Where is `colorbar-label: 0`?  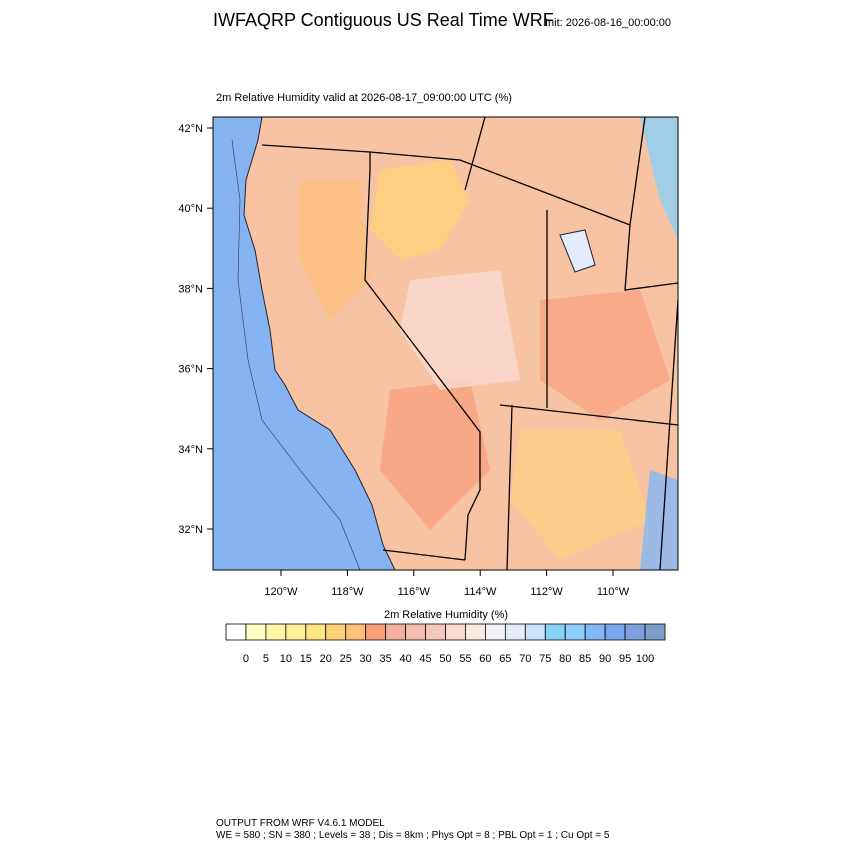
colorbar-label: 0 is located at coordinates (246, 659).